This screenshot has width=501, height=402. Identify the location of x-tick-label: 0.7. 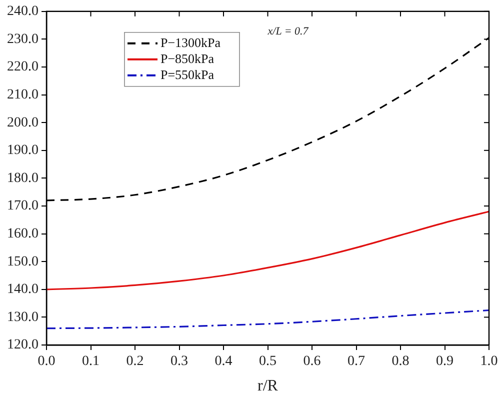
(356, 362).